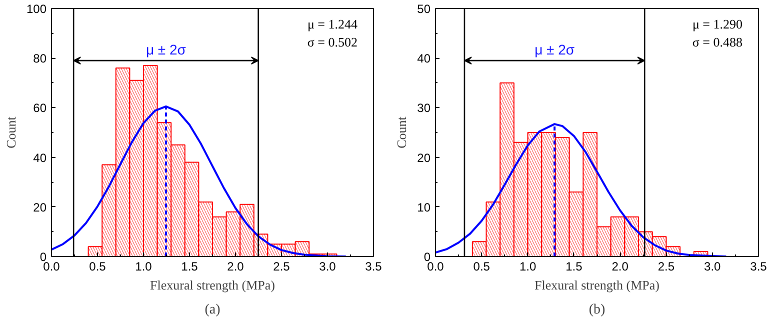  Describe the element at coordinates (424, 207) in the screenshot. I see `y-tick-label: 10` at that location.